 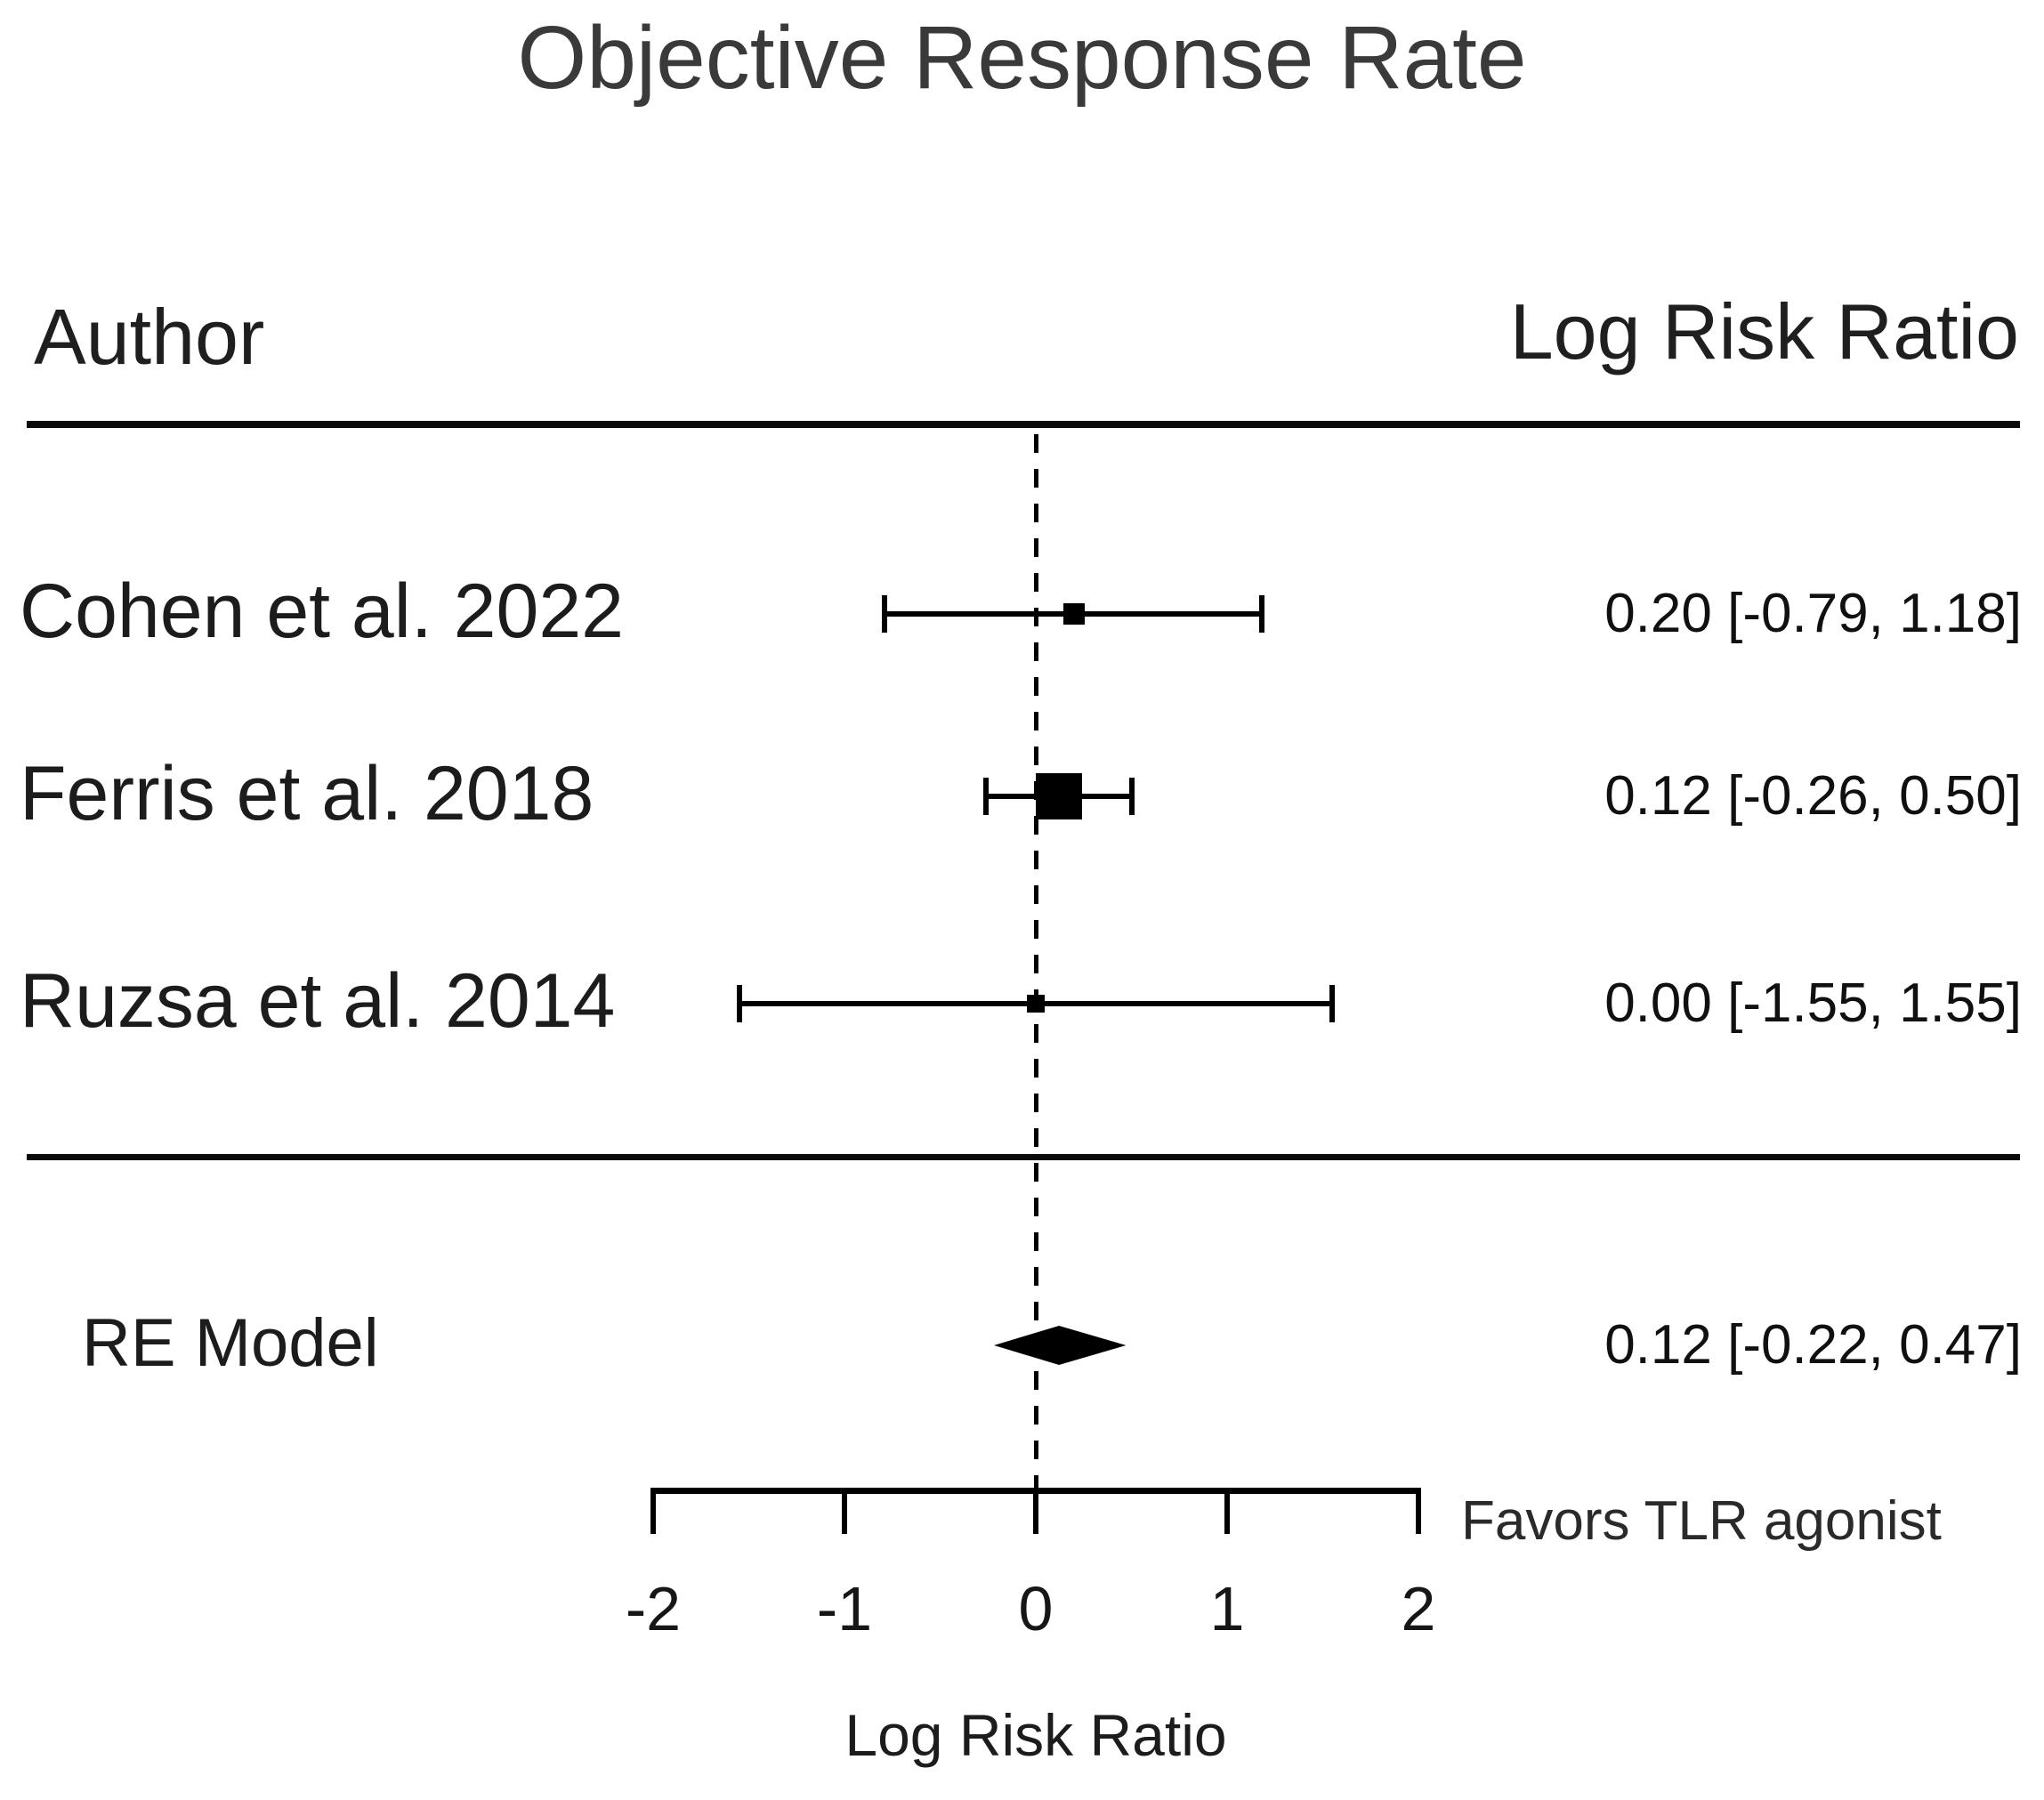 I want to click on study-author-label: Ferris et al. 2018, so click(x=307, y=793).